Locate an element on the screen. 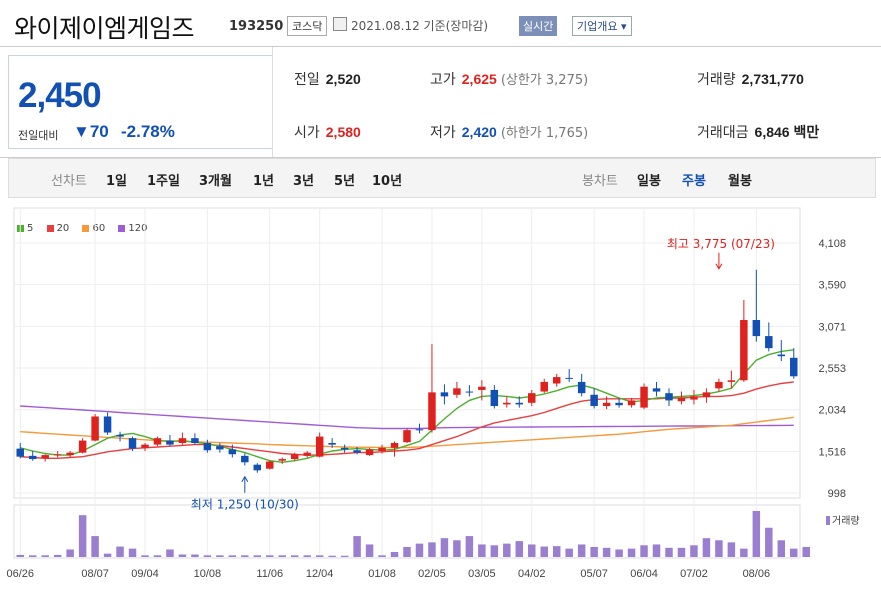  tab-monthly: 월봉 is located at coordinates (740, 181).